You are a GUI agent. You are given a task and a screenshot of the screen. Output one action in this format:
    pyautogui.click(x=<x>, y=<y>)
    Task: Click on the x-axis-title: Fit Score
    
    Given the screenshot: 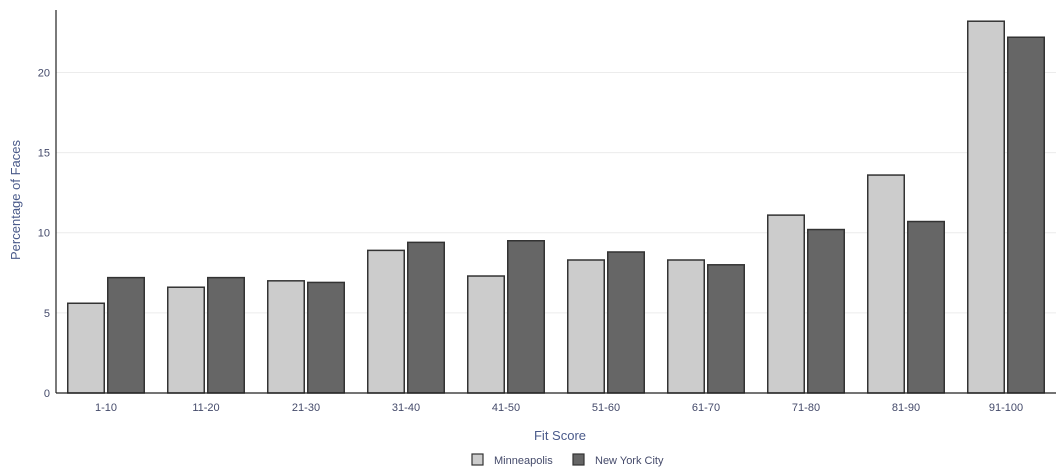 What is the action you would take?
    pyautogui.click(x=560, y=435)
    